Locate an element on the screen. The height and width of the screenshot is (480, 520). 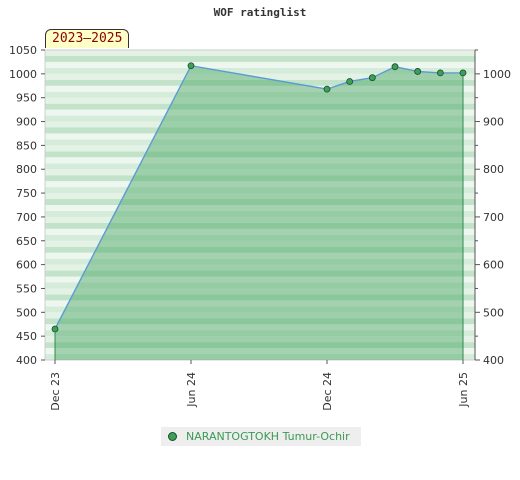
legend-label: NARANTOGTOKH Tumur-Ochir is located at coordinates (268, 436).